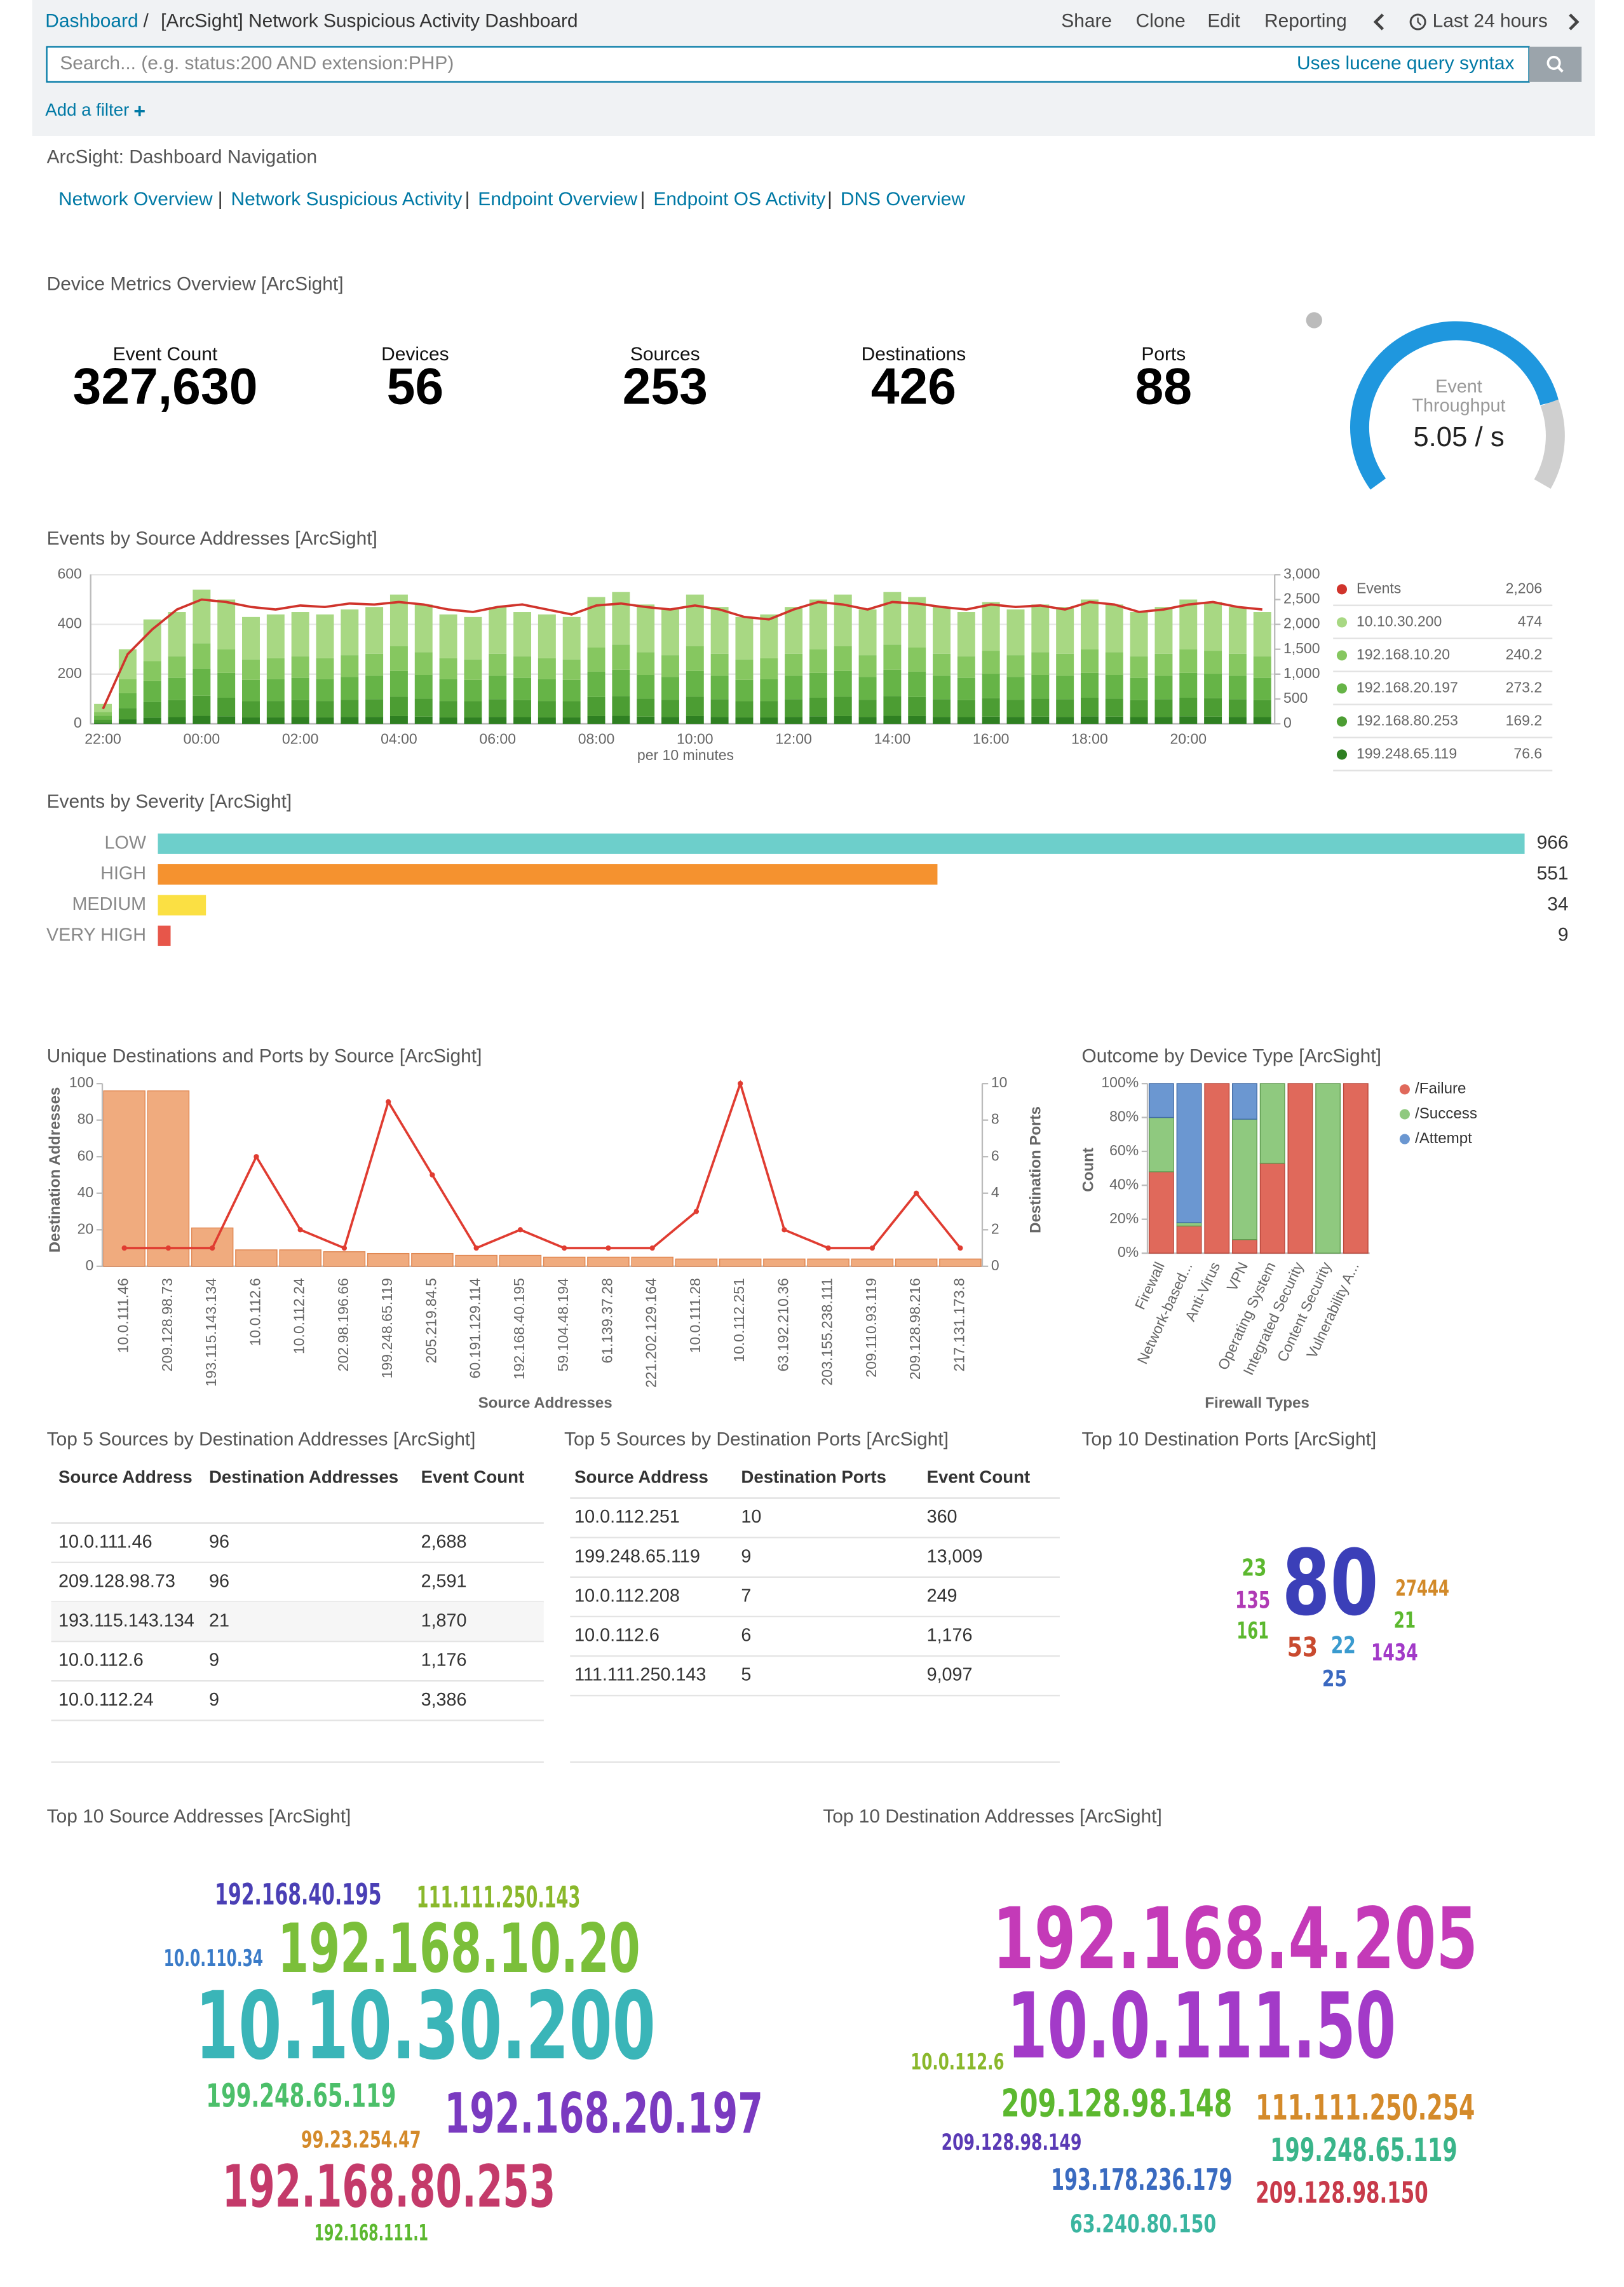 The width and height of the screenshot is (1624, 2287). Describe the element at coordinates (1555, 64) in the screenshot. I see `search-button` at that location.